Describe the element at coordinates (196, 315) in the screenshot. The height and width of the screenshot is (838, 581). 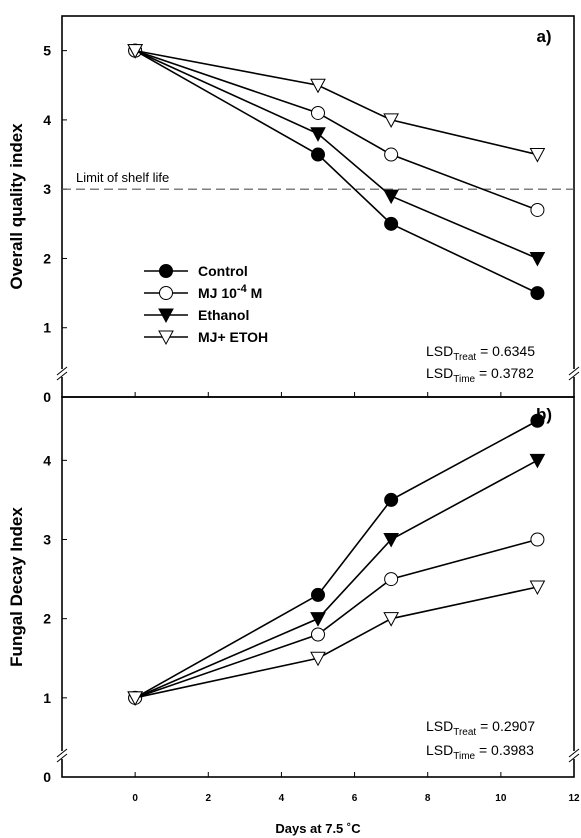
I see `legend-item: Ethanol` at that location.